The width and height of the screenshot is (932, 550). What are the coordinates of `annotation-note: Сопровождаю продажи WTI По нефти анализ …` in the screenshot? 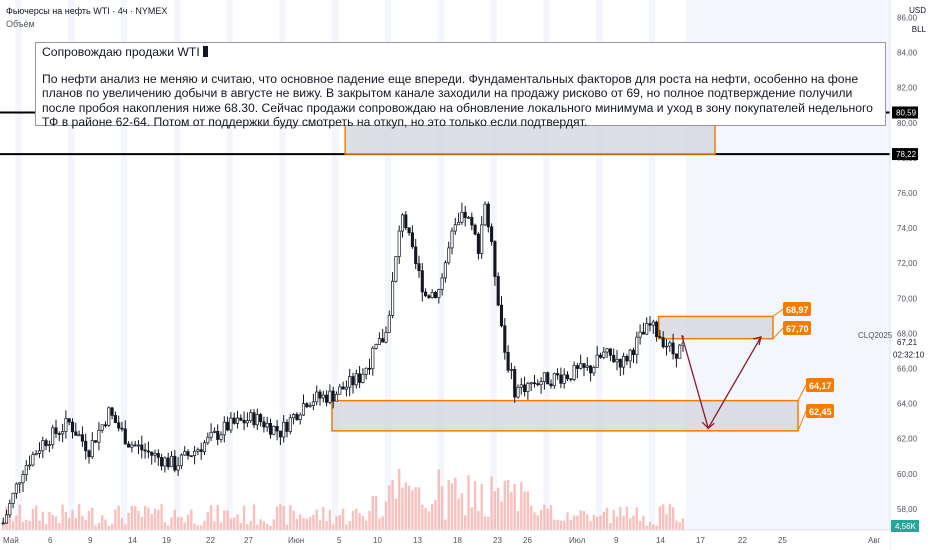 It's located at (460, 85).